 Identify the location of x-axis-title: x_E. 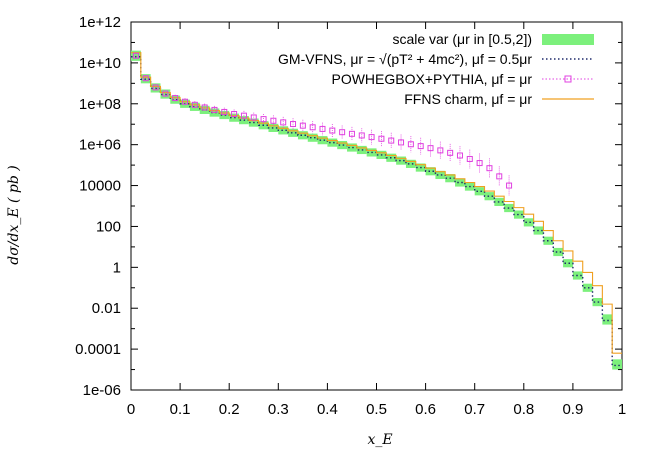
(379, 440).